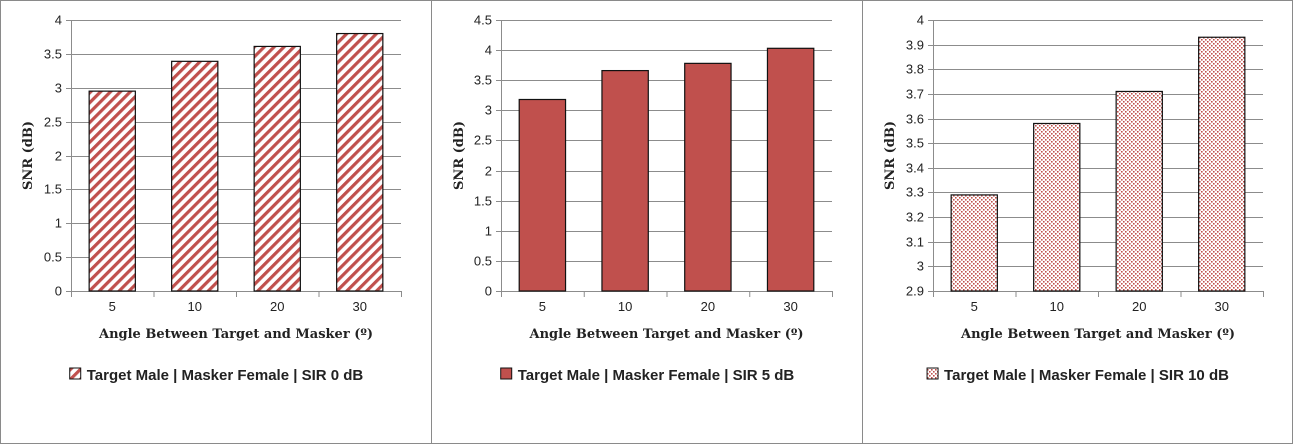 The height and width of the screenshot is (445, 1293). What do you see at coordinates (656, 375) in the screenshot?
I see `legend-label: Target Male | Masker Female | SIR 5 dB` at bounding box center [656, 375].